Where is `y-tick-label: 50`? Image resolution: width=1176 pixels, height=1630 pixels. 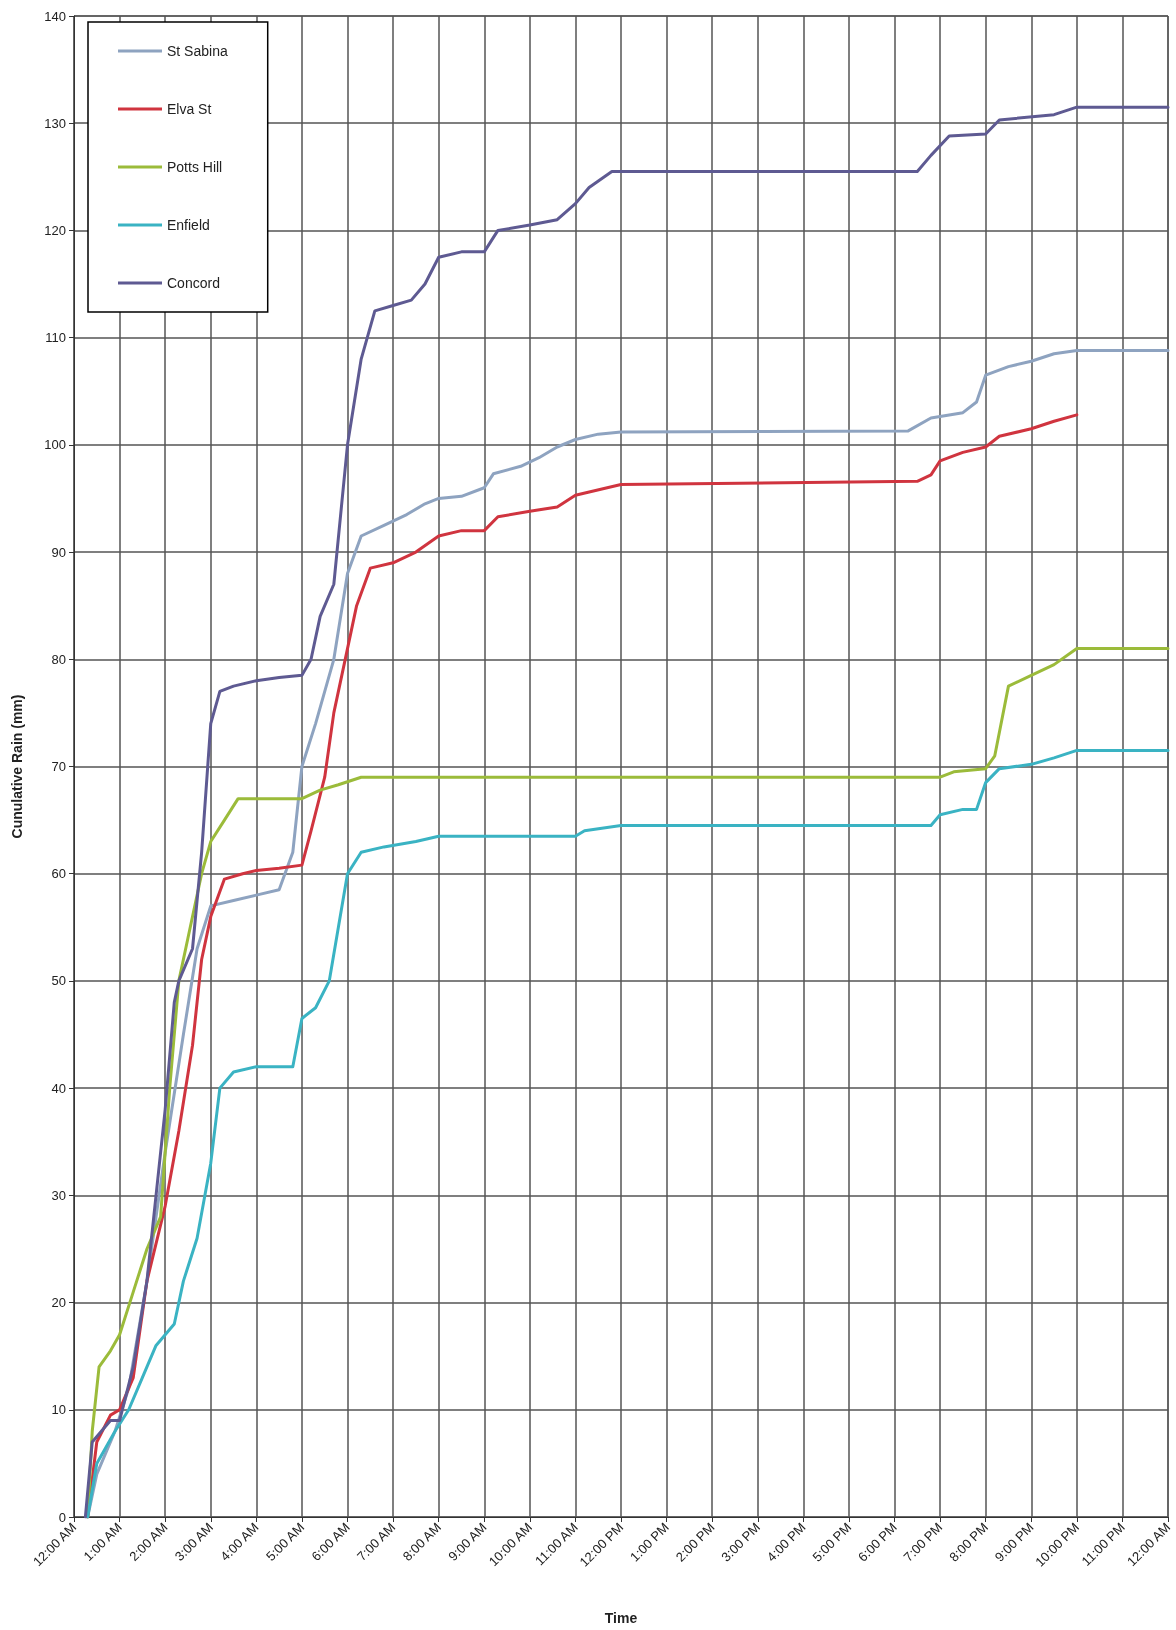 y-tick-label: 50 is located at coordinates (58, 981).